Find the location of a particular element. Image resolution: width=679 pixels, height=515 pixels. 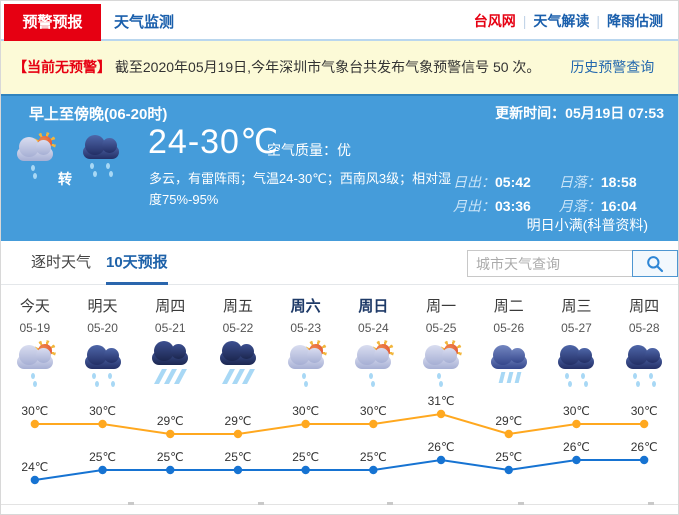

search-icon is located at coordinates (655, 263).